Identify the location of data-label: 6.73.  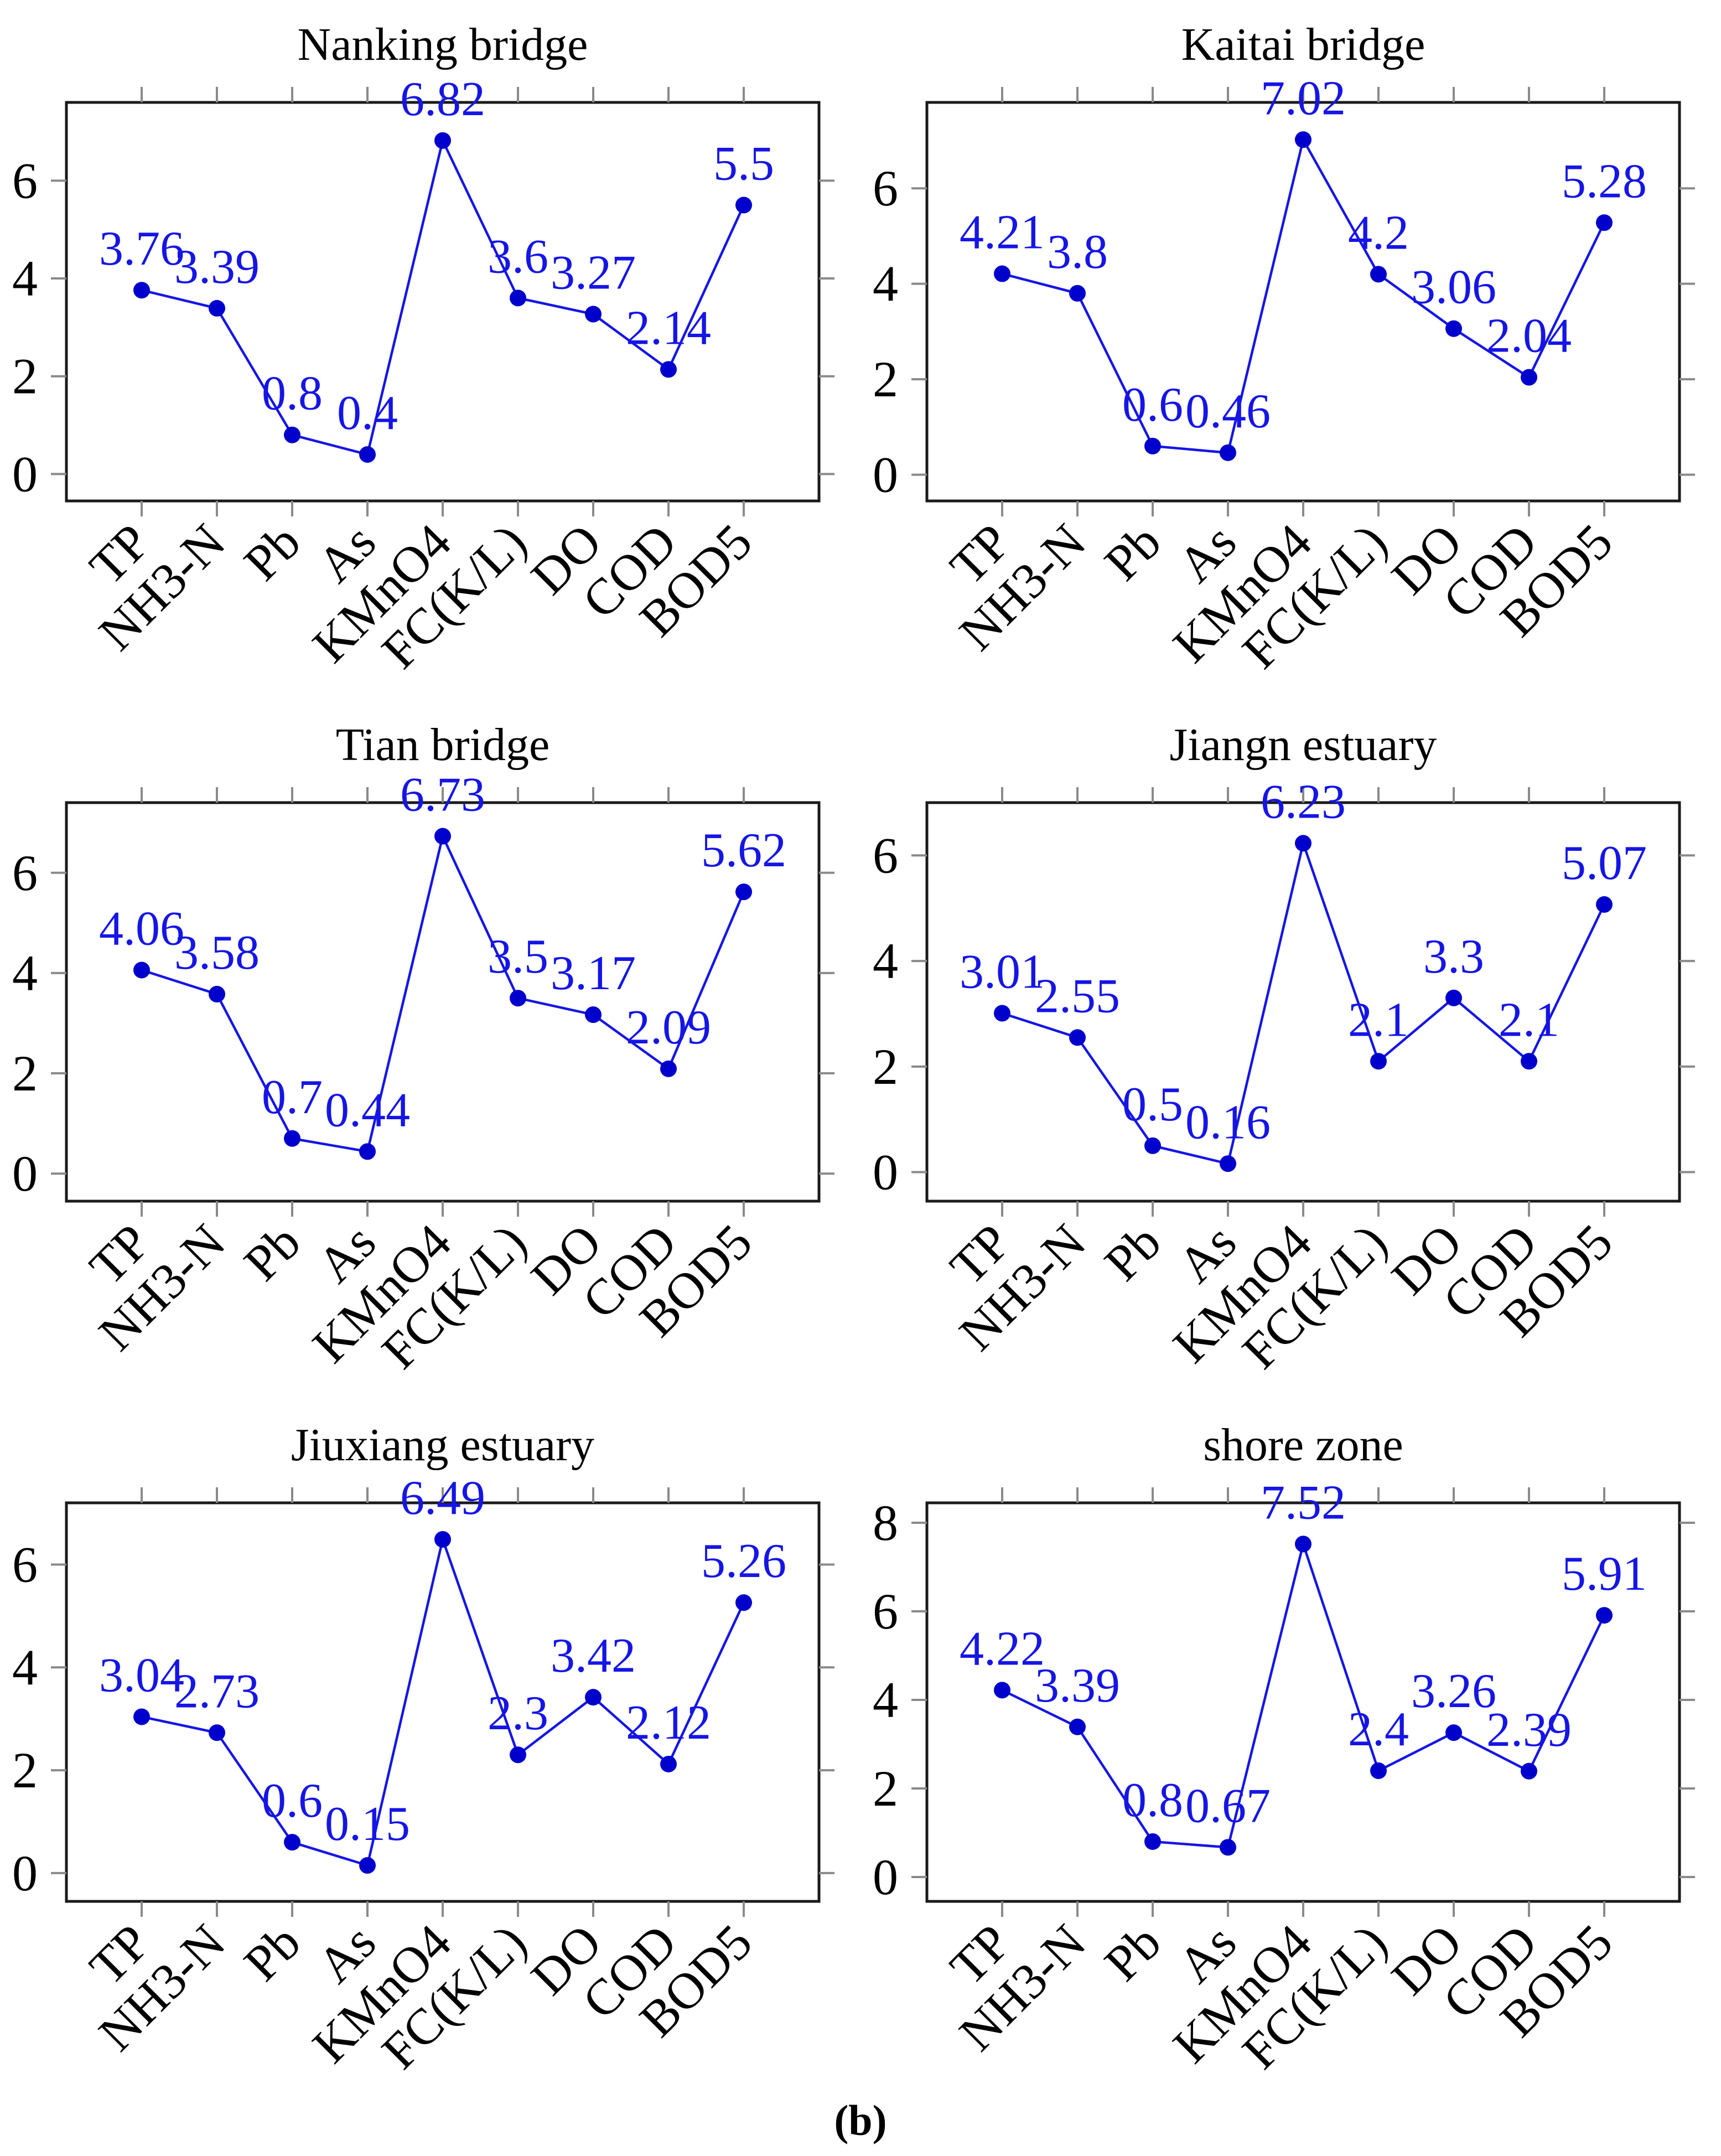
(442, 795).